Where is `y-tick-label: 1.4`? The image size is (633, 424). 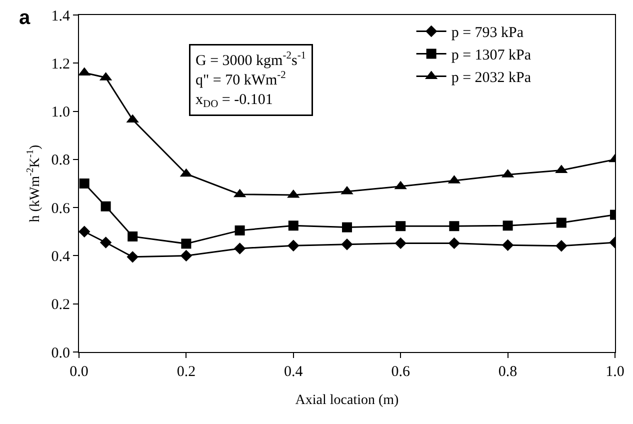 y-tick-label: 1.4 is located at coordinates (60, 16).